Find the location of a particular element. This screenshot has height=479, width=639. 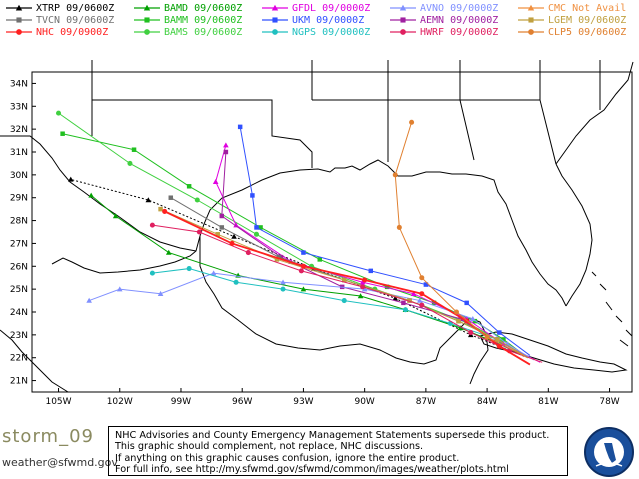

legend-item-ukm: UKM 09/0000Z is located at coordinates (312, 20).